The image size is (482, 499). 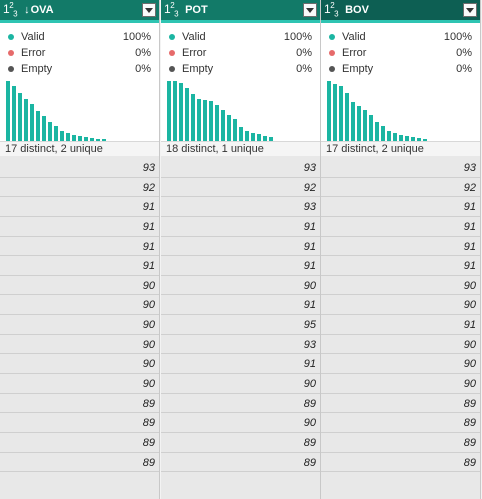 I want to click on table-cell: 95, so click(x=240, y=325).